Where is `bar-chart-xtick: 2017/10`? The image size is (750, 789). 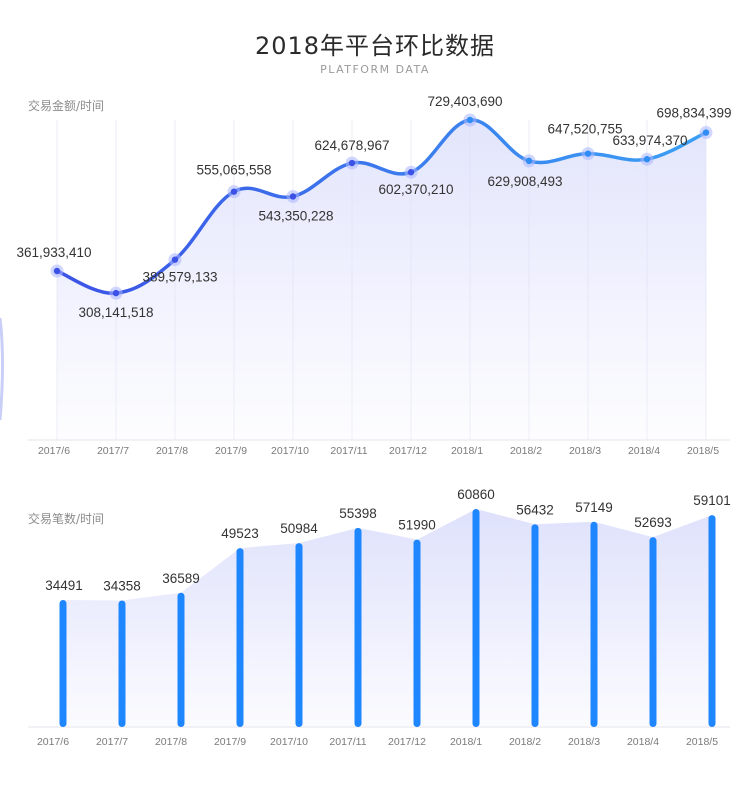
bar-chart-xtick: 2017/10 is located at coordinates (289, 742).